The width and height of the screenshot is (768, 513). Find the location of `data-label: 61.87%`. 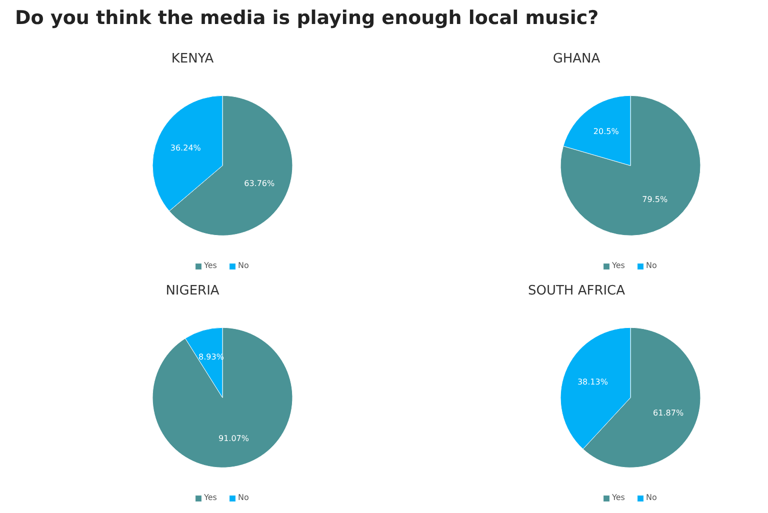

data-label: 61.87% is located at coordinates (668, 413).